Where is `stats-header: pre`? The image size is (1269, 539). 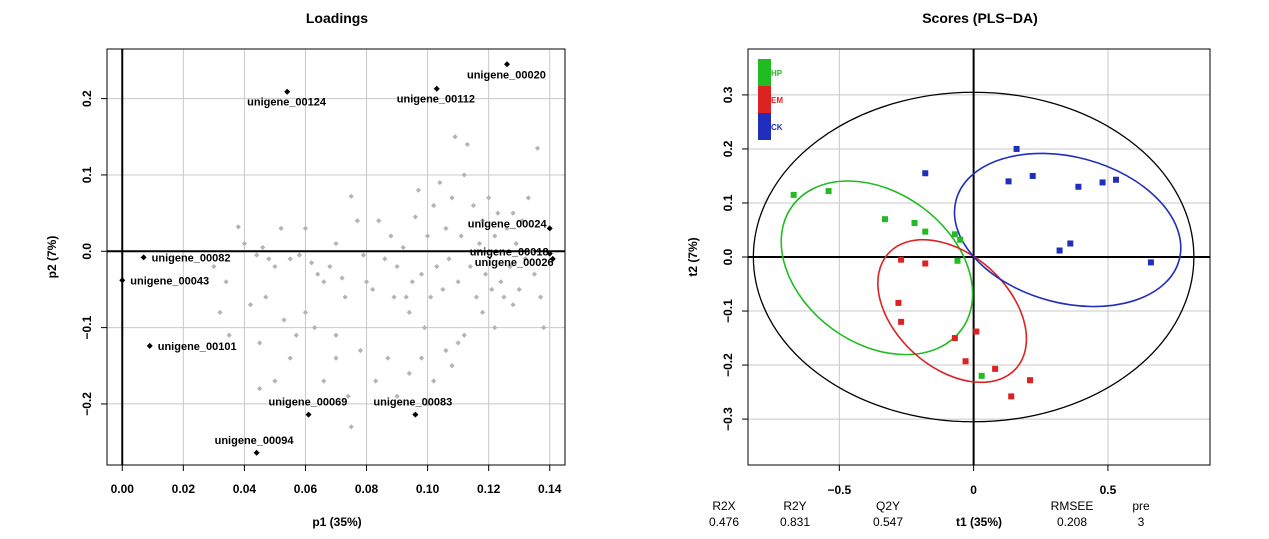
stats-header: pre is located at coordinates (1141, 506).